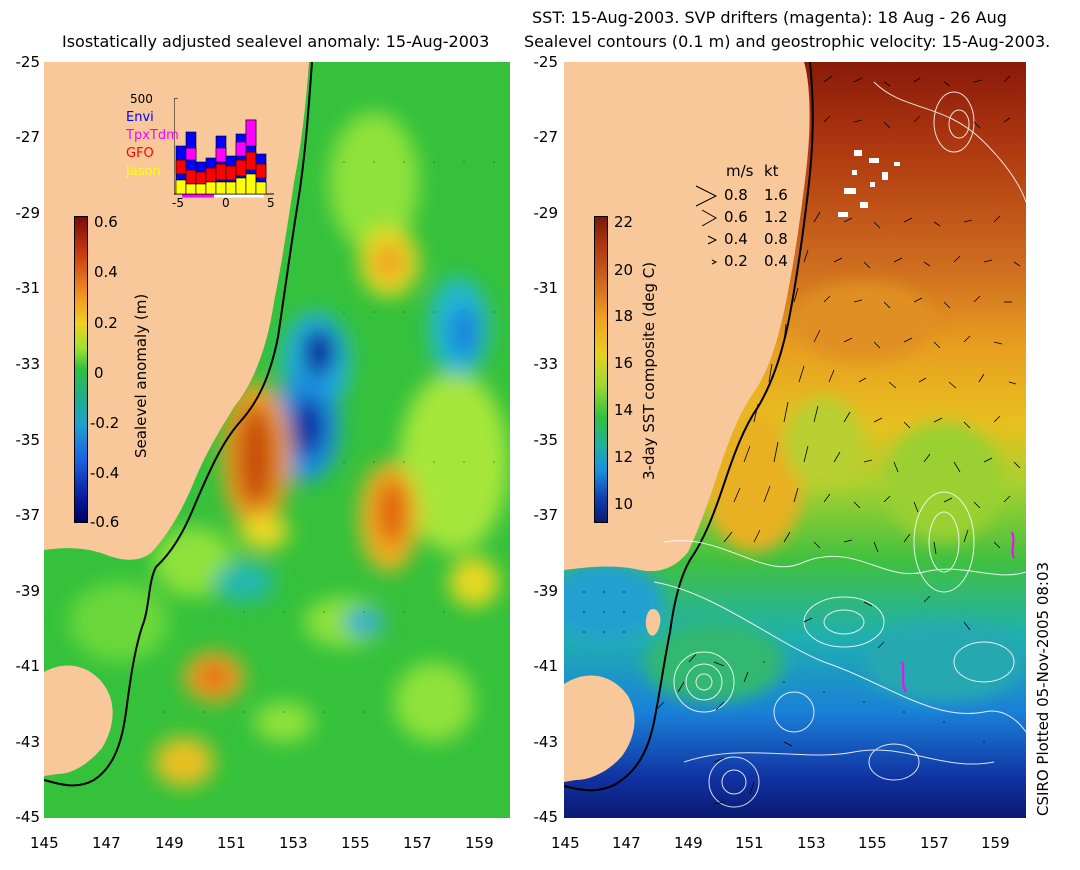  What do you see at coordinates (152, 135) in the screenshot?
I see `inset-legend-tpxtdm: TpxTdm` at bounding box center [152, 135].